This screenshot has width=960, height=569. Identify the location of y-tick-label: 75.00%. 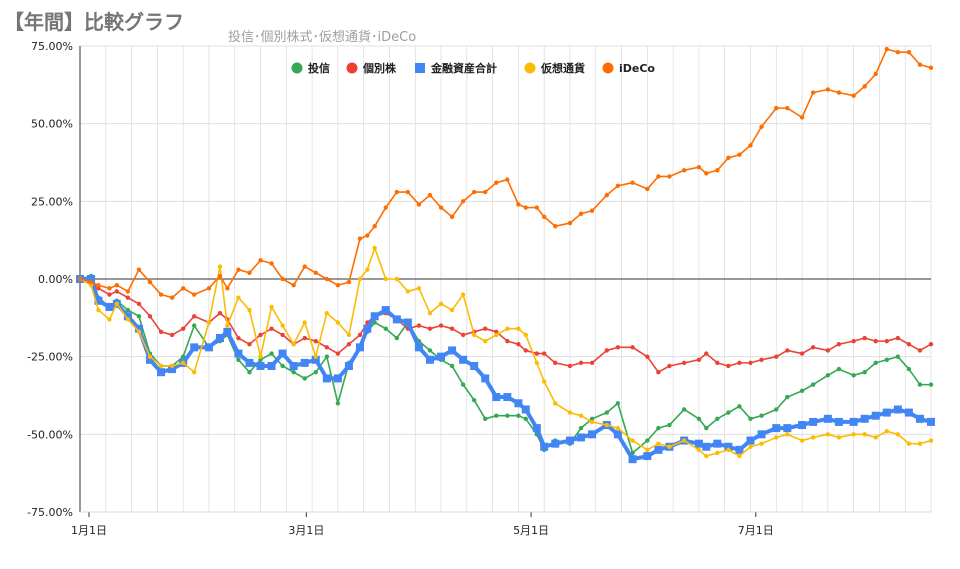
(52, 46).